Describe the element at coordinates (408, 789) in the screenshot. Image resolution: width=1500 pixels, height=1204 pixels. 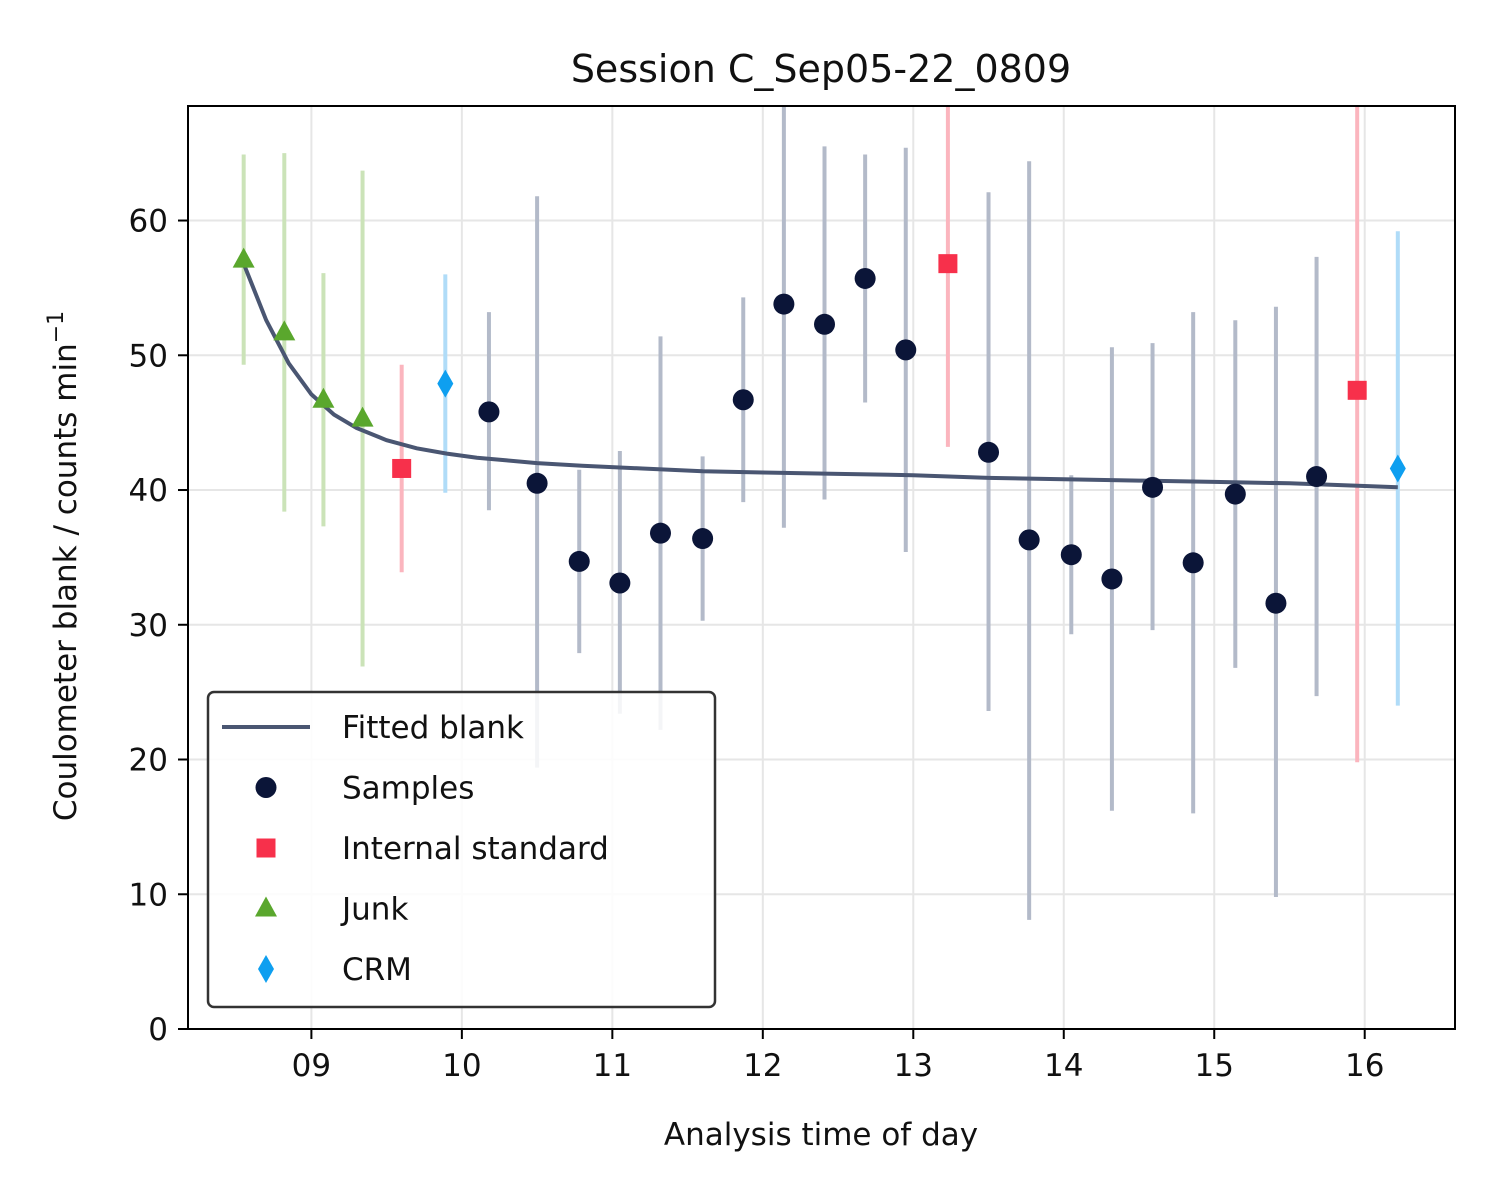
I see `legend-label-samples: Samples` at that location.